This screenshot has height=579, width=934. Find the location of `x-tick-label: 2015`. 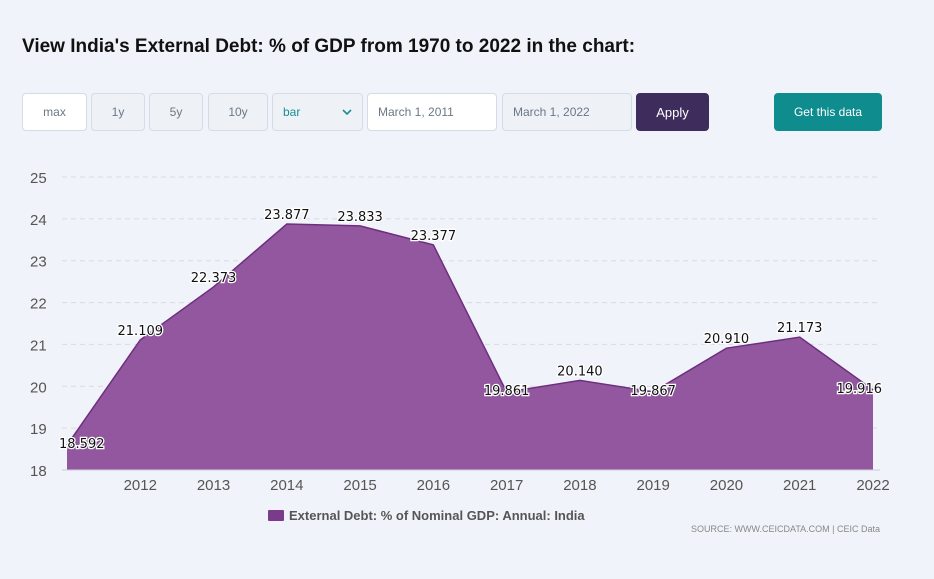

x-tick-label: 2015 is located at coordinates (359, 485).